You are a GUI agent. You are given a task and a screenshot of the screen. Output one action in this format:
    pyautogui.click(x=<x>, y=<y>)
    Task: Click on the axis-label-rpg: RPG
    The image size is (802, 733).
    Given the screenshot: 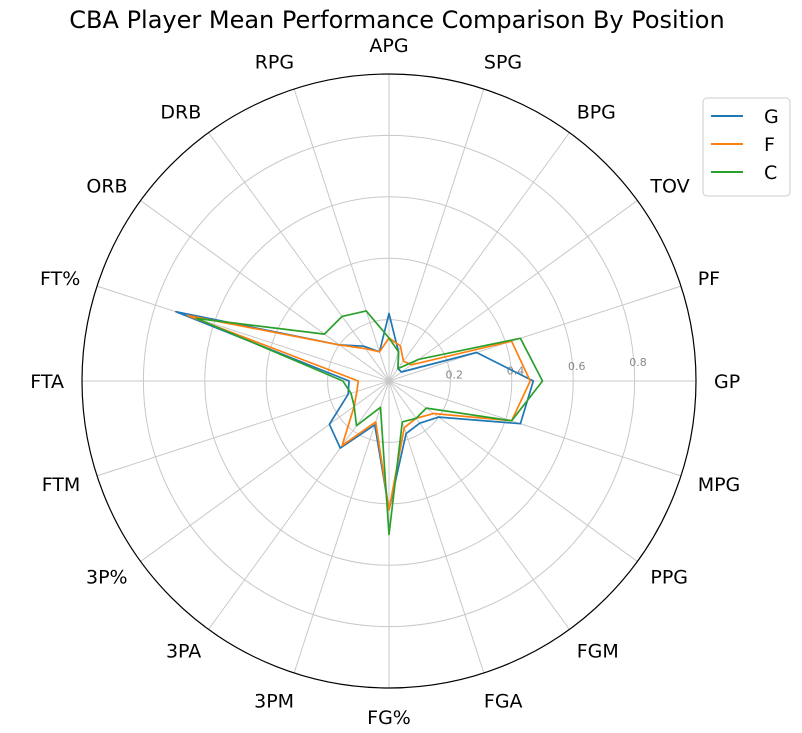 What is the action you would take?
    pyautogui.click(x=274, y=62)
    